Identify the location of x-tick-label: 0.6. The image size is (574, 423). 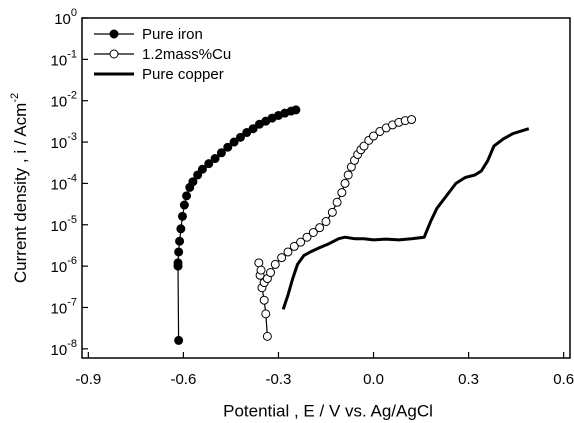
(563, 379).